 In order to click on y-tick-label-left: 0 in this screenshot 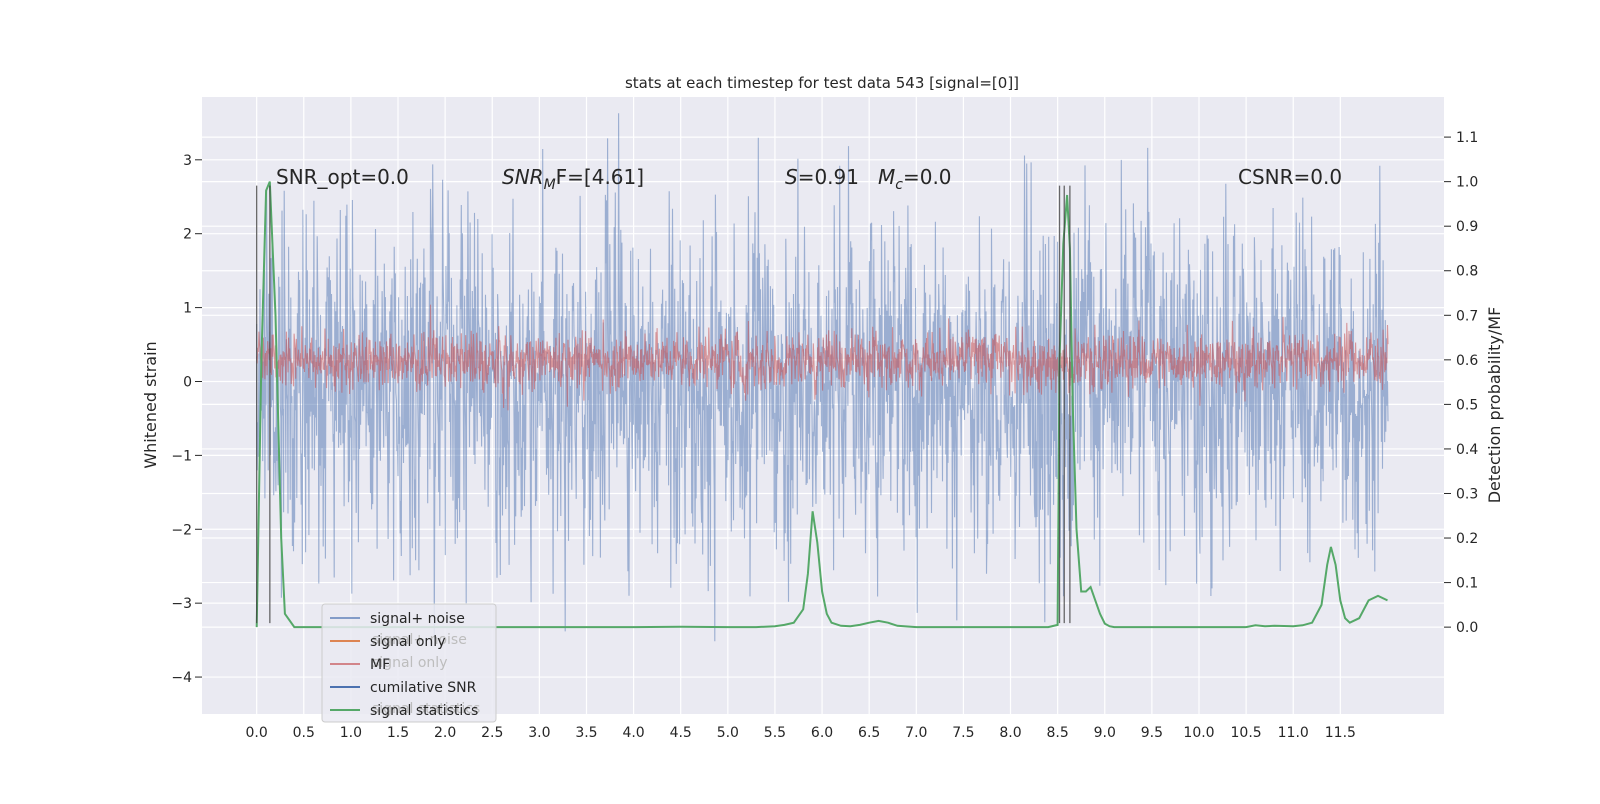, I will do `click(187, 382)`.